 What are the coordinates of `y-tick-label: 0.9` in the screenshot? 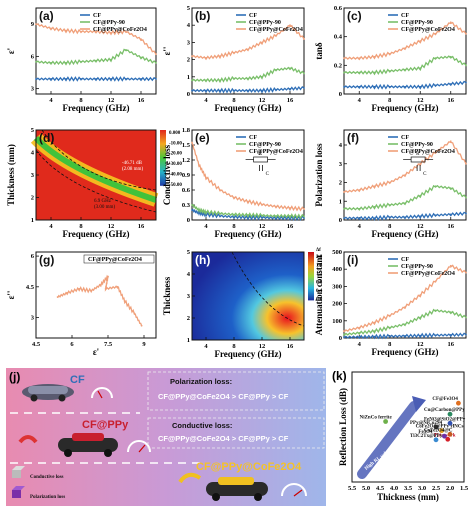 It's located at (186, 175).